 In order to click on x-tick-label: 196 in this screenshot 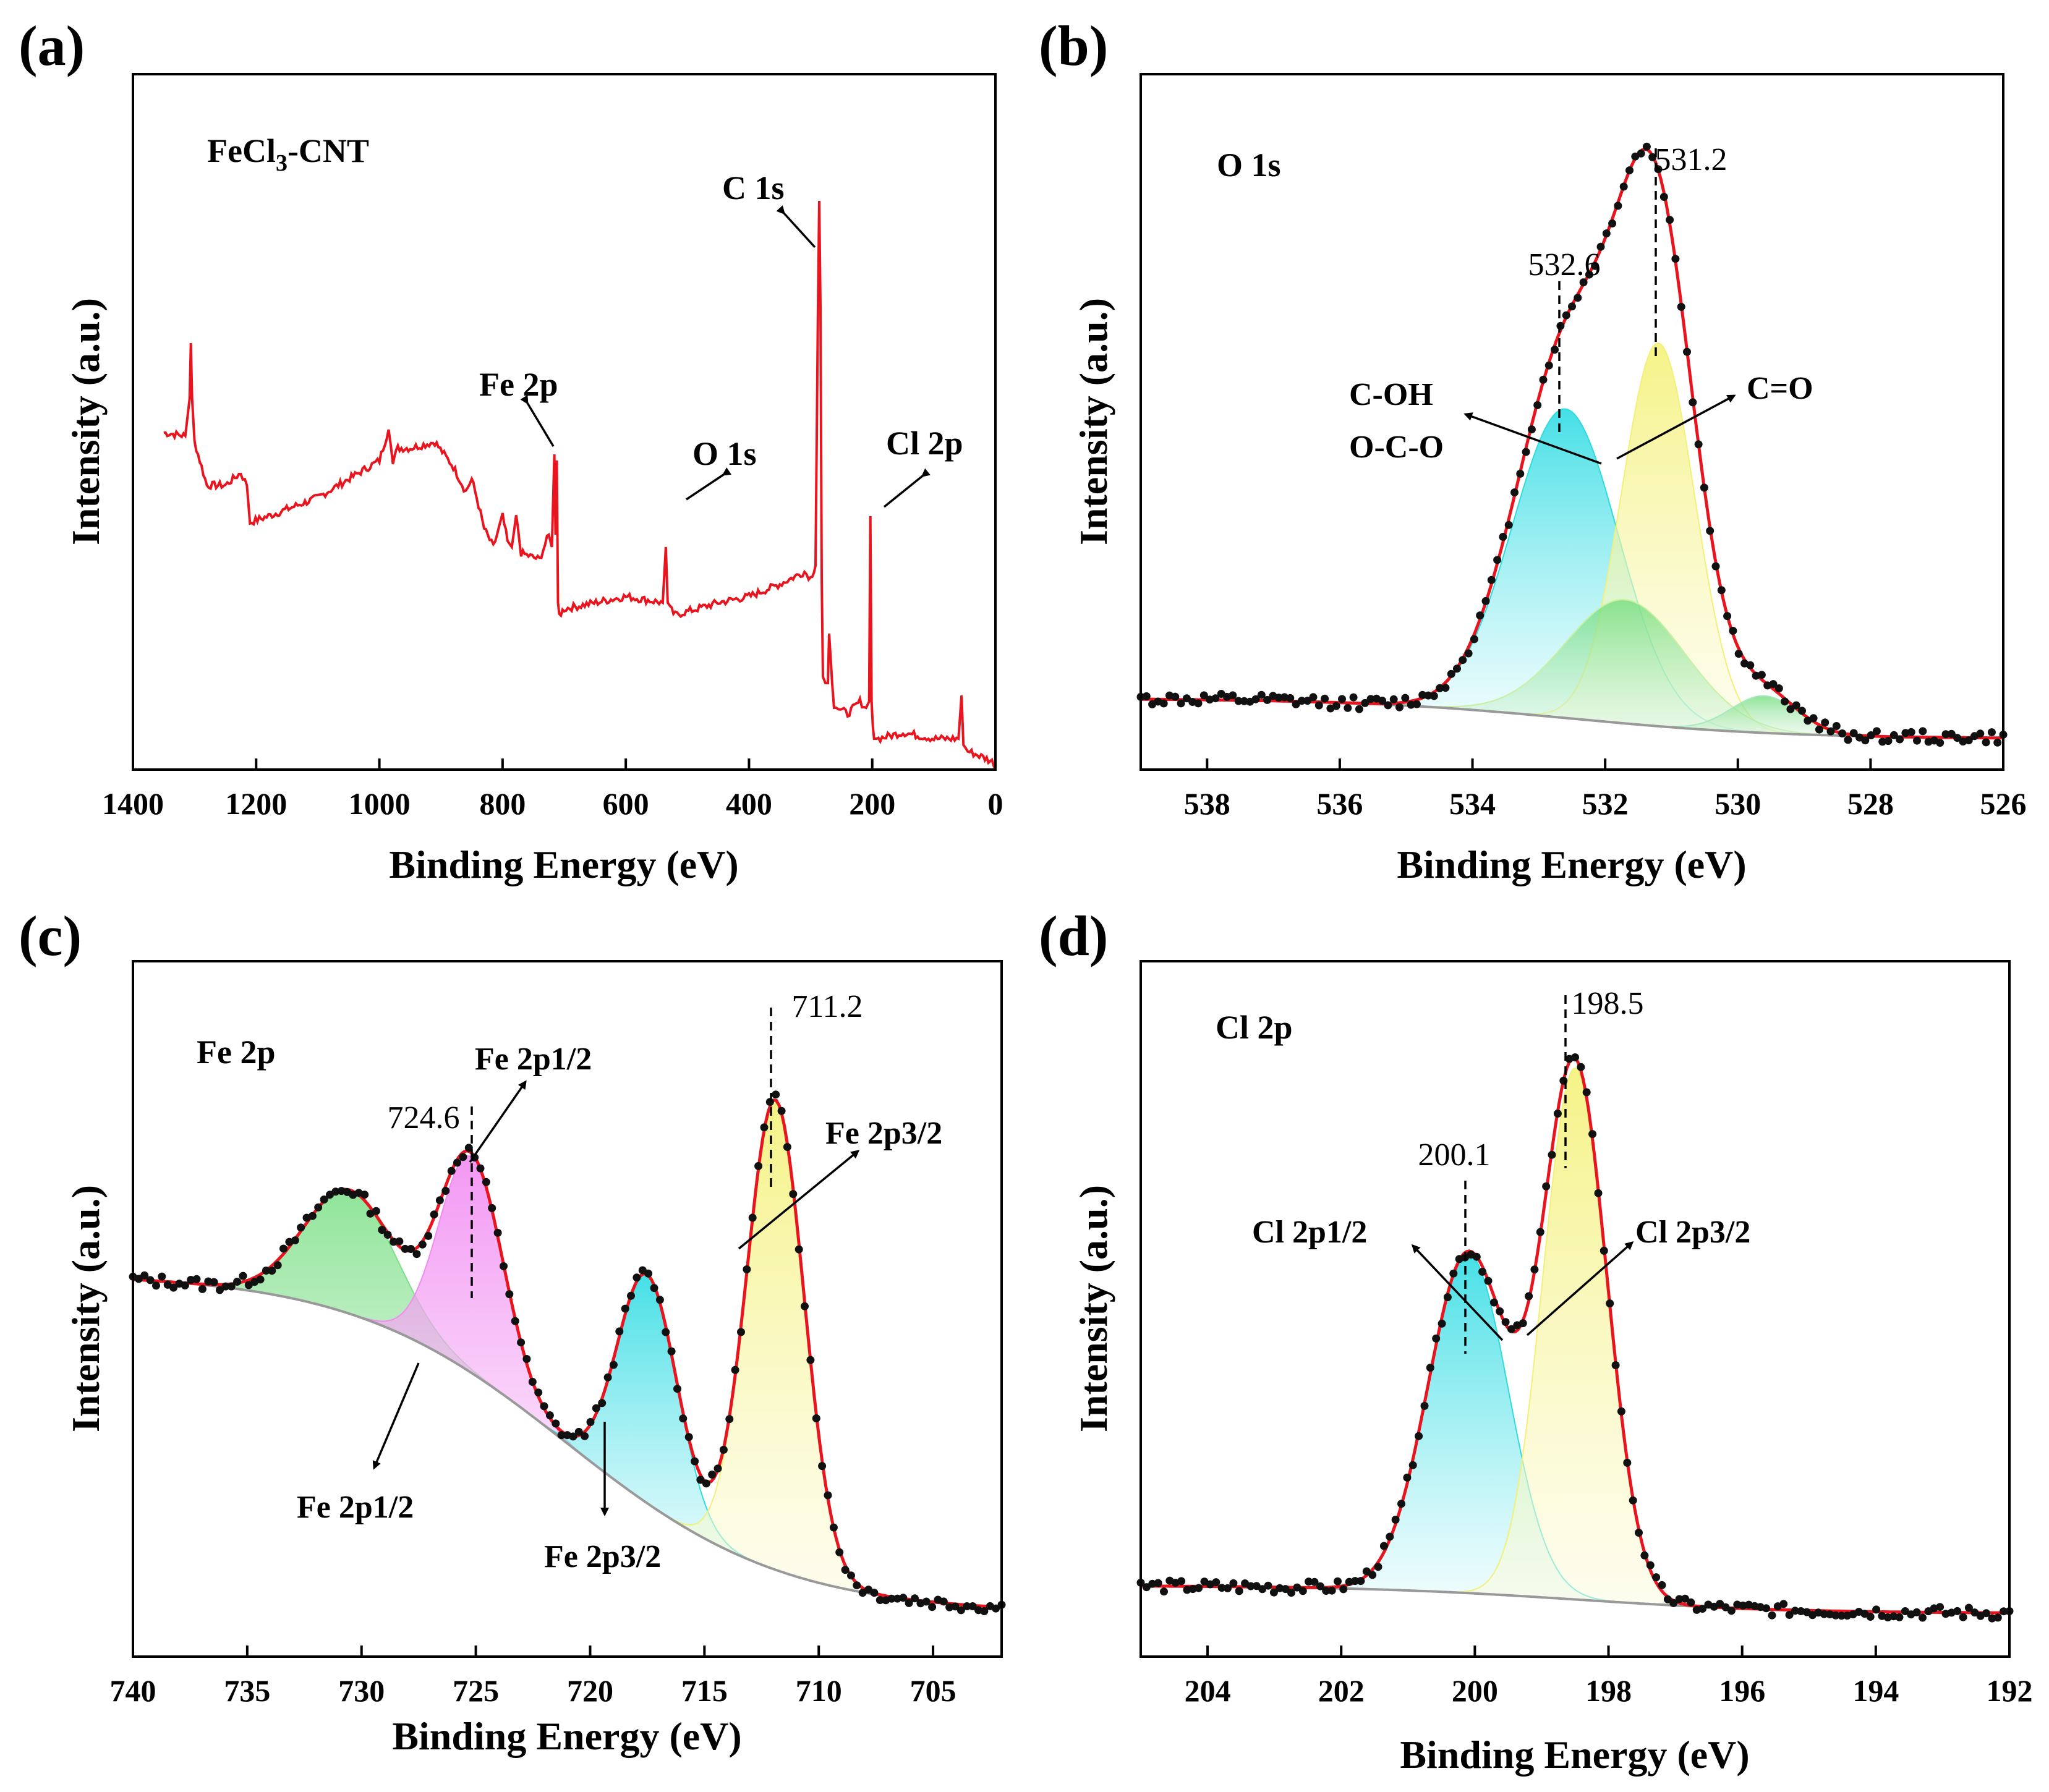, I will do `click(1742, 1690)`.